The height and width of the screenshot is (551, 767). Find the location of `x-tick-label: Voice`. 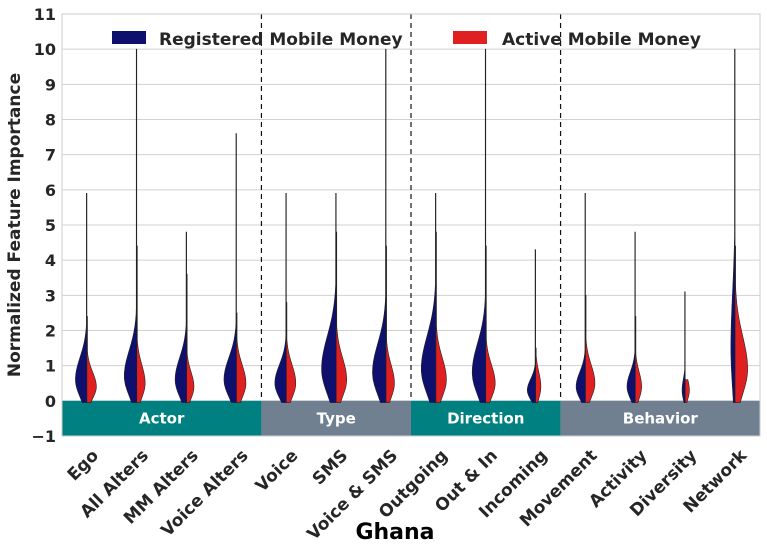

x-tick-label: Voice is located at coordinates (277, 471).